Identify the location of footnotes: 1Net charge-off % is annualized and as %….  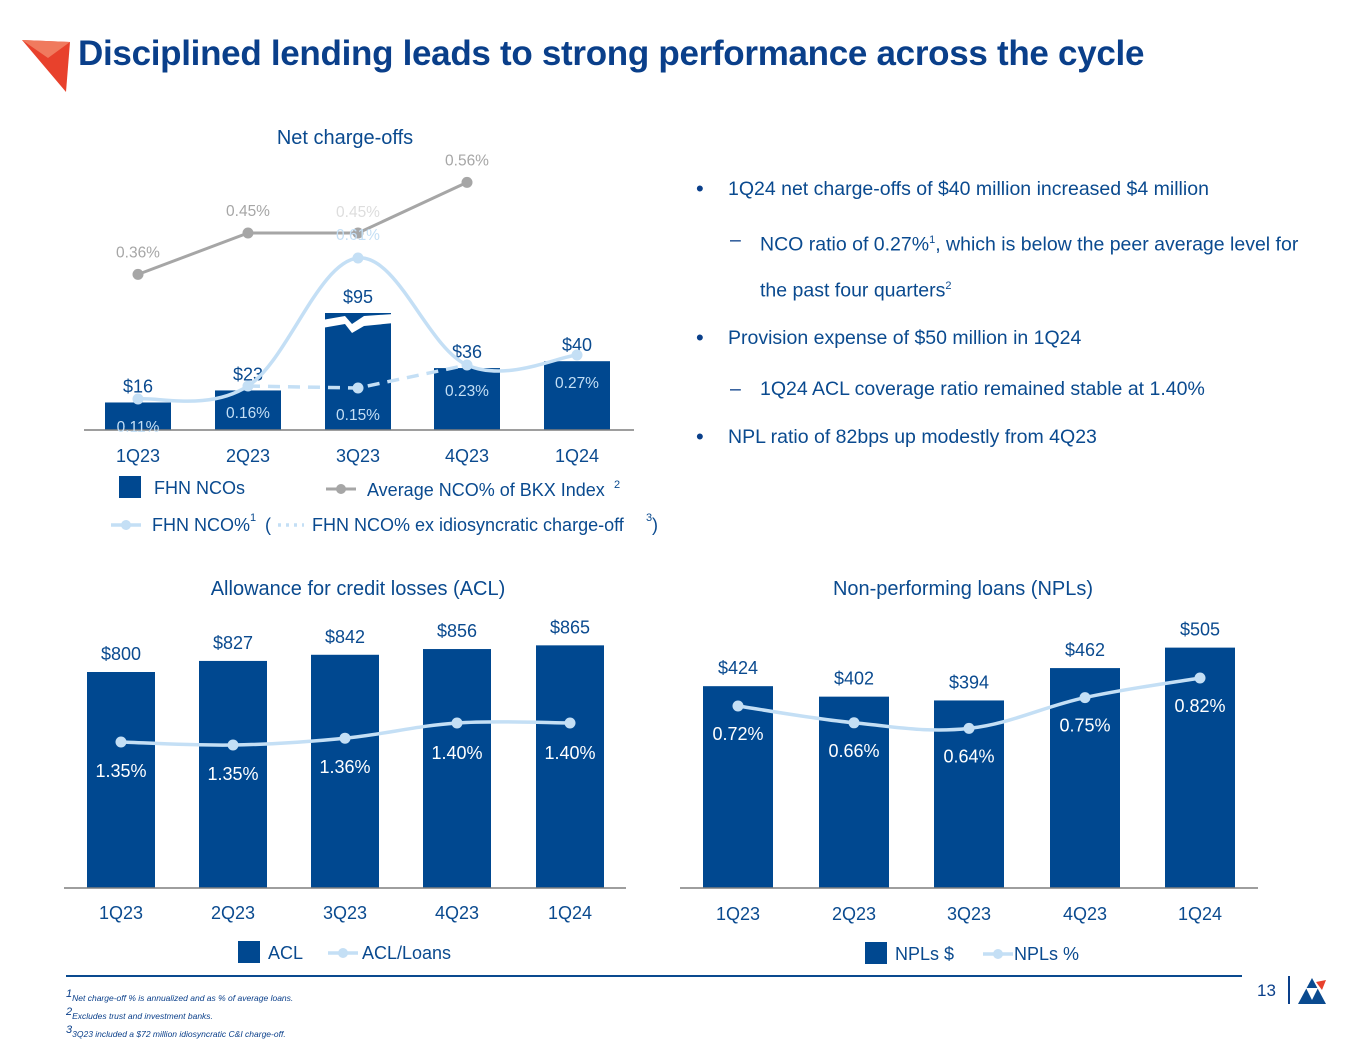
(179, 1013).